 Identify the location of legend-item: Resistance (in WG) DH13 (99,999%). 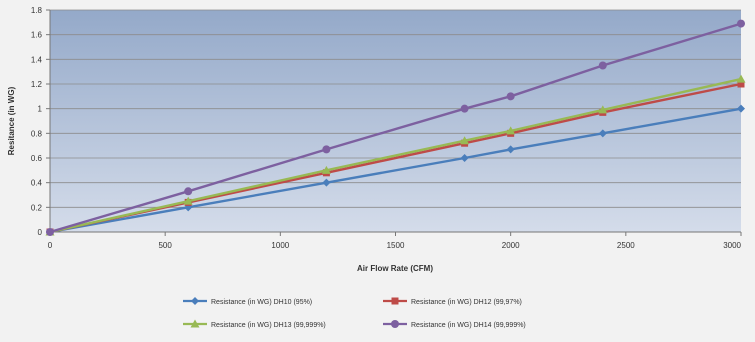
(254, 324).